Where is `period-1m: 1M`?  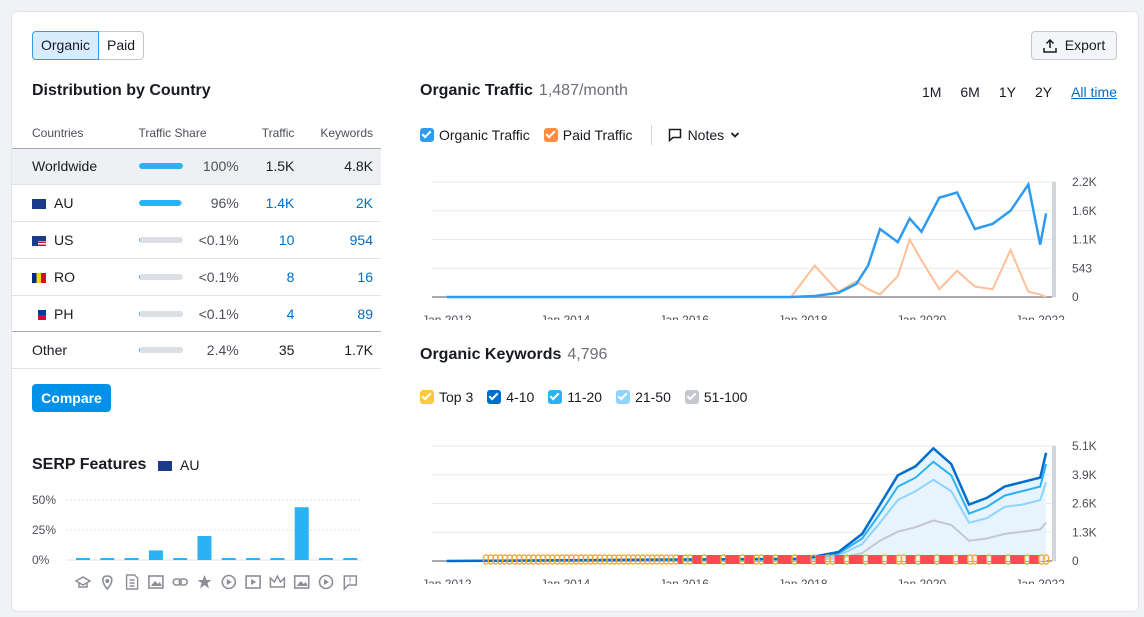 period-1m: 1M is located at coordinates (931, 92).